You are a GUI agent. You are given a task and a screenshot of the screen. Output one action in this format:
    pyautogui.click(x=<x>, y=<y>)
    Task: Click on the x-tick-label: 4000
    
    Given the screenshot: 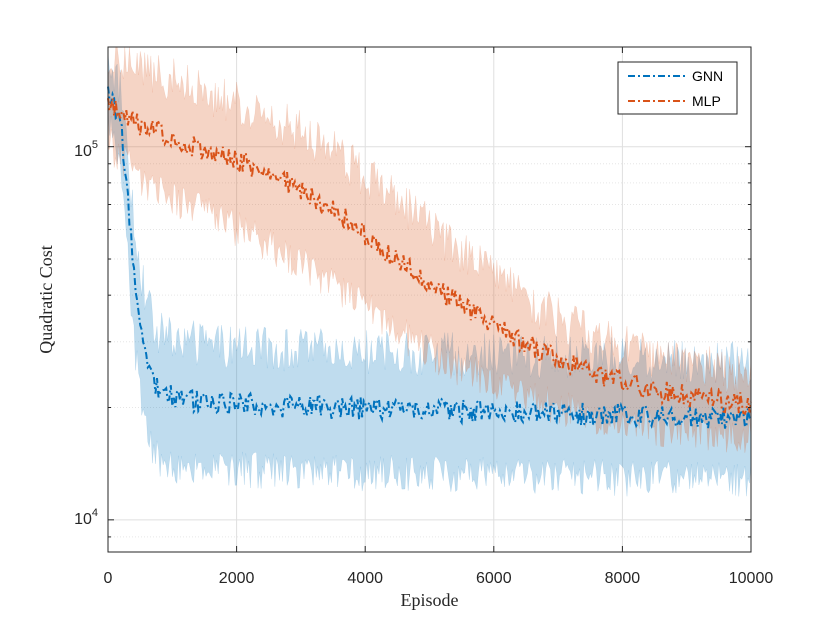 What is the action you would take?
    pyautogui.click(x=365, y=578)
    